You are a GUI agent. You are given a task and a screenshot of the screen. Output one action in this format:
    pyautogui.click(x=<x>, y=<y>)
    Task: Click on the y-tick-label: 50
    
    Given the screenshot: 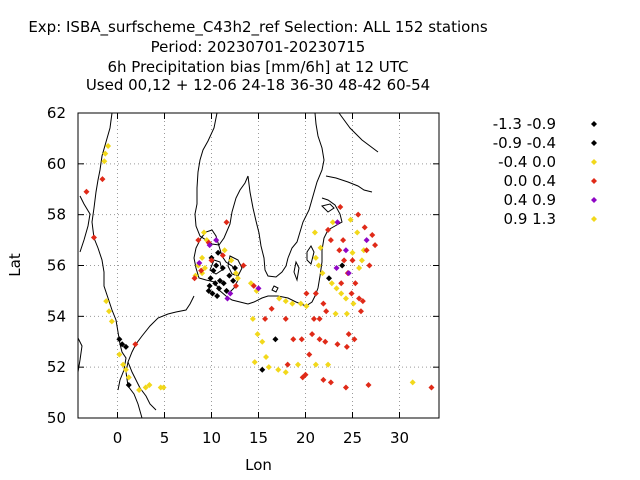 What is the action you would take?
    pyautogui.click(x=56, y=418)
    